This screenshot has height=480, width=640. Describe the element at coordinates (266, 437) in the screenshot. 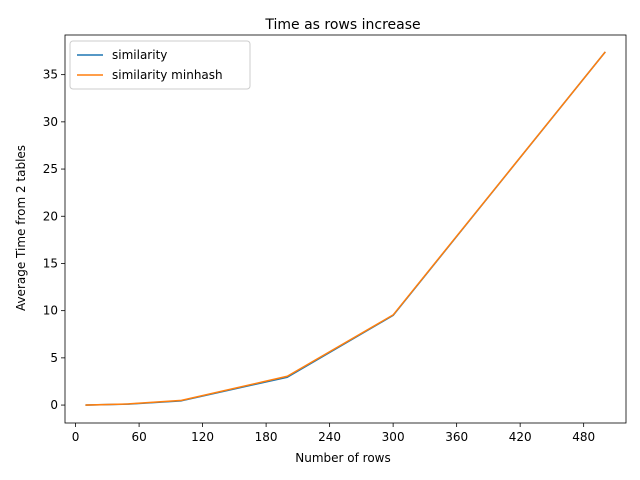

I see `x-tick-label: 180` at that location.